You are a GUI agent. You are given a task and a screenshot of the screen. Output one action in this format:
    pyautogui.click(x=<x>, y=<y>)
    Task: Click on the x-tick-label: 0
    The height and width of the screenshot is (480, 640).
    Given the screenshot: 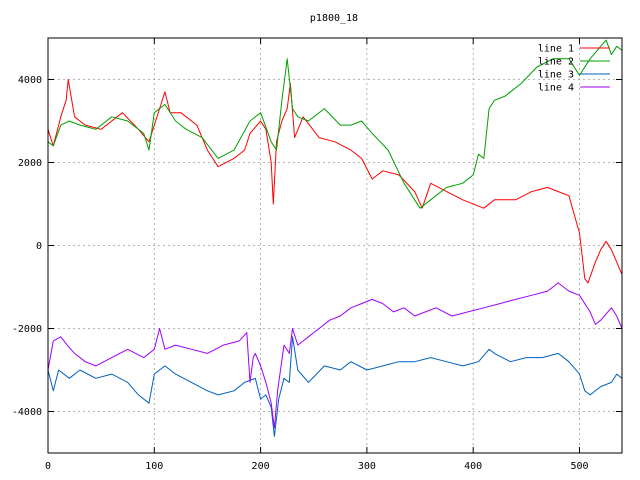 What is the action you would take?
    pyautogui.click(x=48, y=466)
    